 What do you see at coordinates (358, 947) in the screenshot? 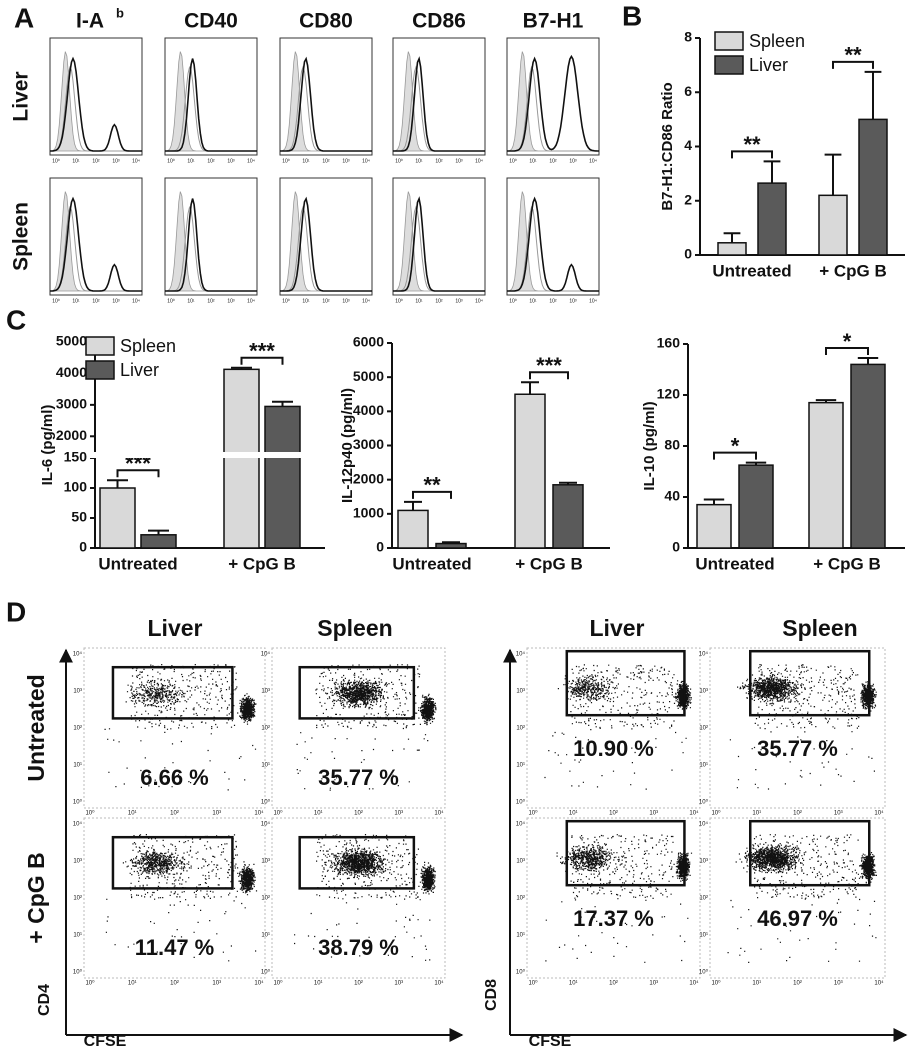
I see `gate-percentage: 38.79 %` at bounding box center [358, 947].